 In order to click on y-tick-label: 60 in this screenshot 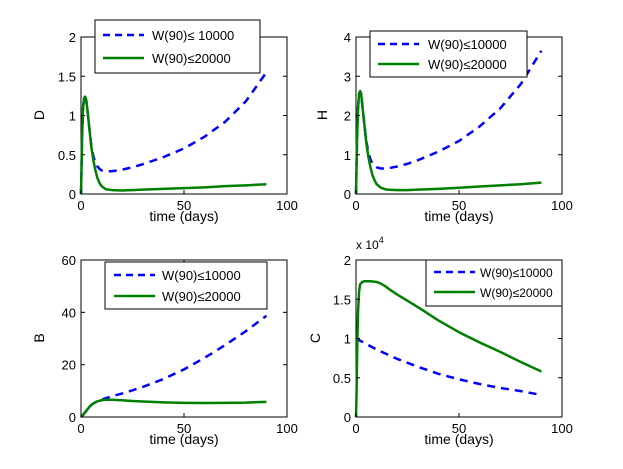, I will do `click(69, 260)`.